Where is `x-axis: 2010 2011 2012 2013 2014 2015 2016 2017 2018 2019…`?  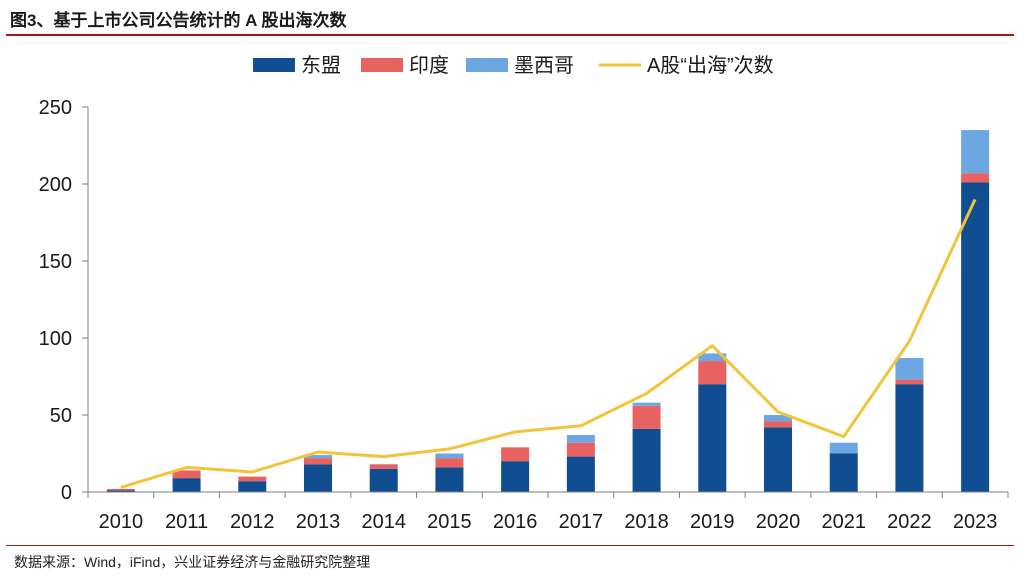 x-axis: 2010 2011 2012 2013 2014 2015 2016 2017 2018 2019… is located at coordinates (548, 512).